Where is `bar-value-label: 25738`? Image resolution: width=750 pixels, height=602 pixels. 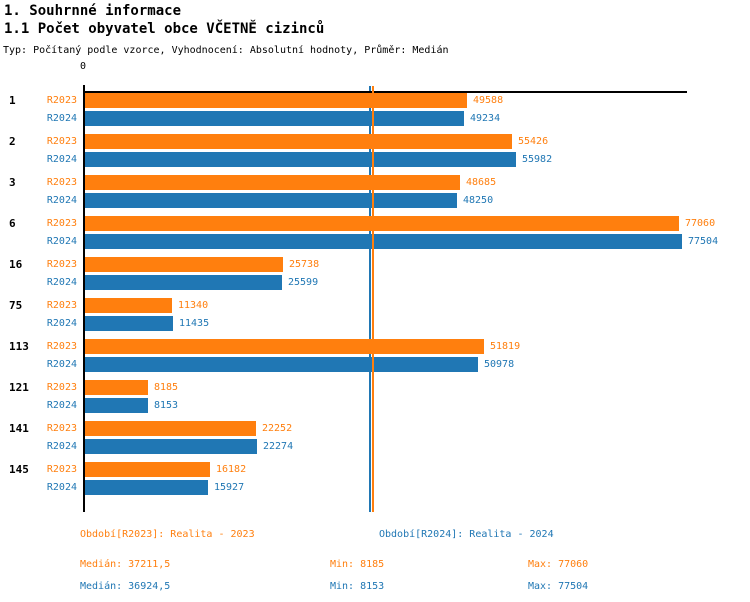 bar-value-label: 25738 is located at coordinates (304, 264).